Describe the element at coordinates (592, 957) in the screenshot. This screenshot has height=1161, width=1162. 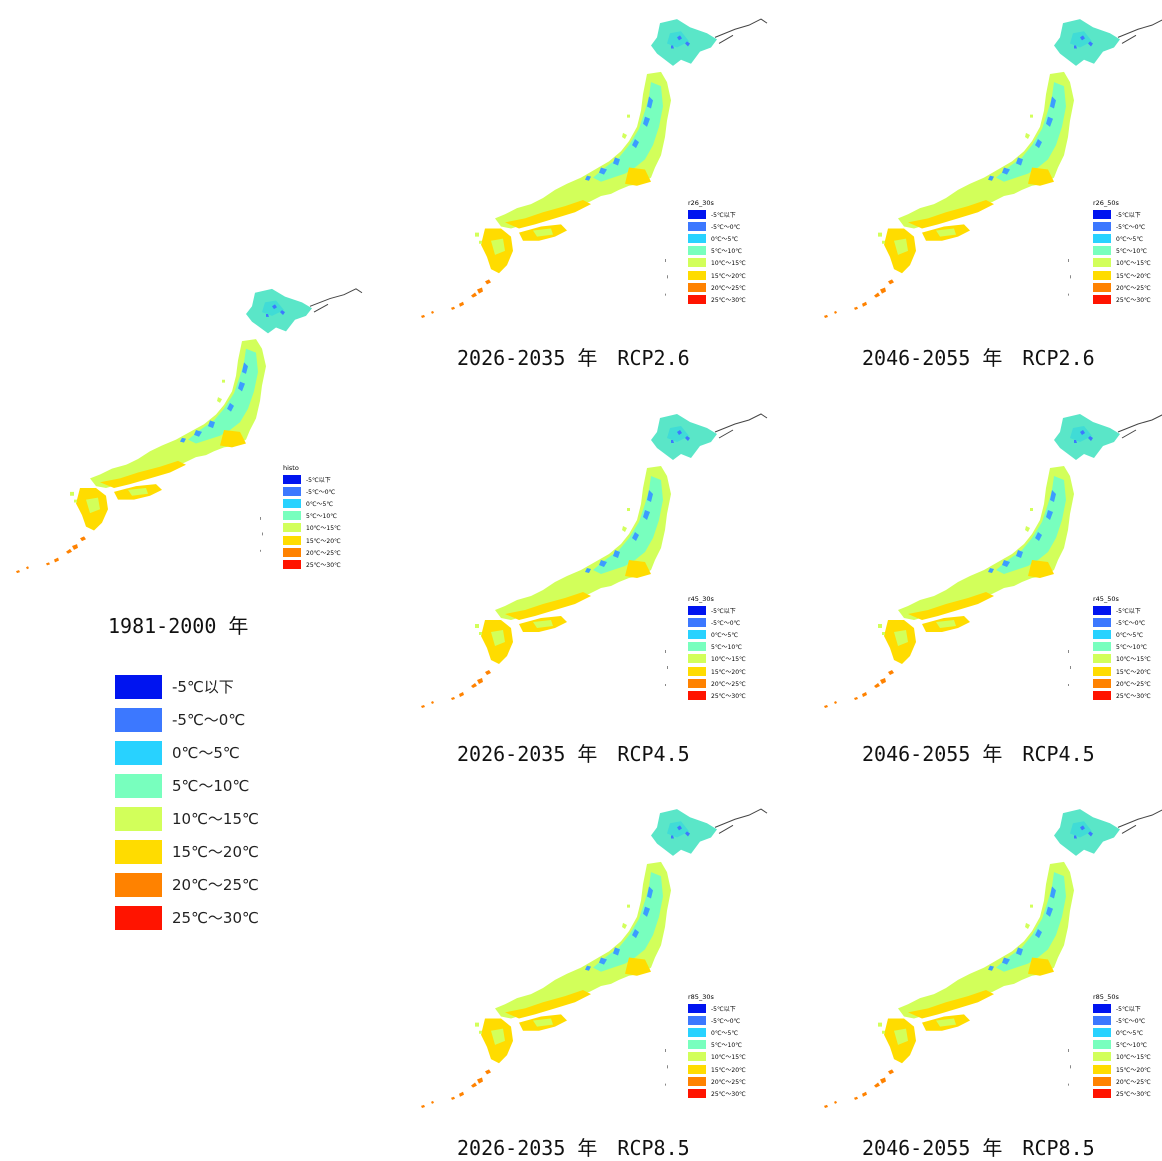
I see `map-panel-r85_30s` at that location.